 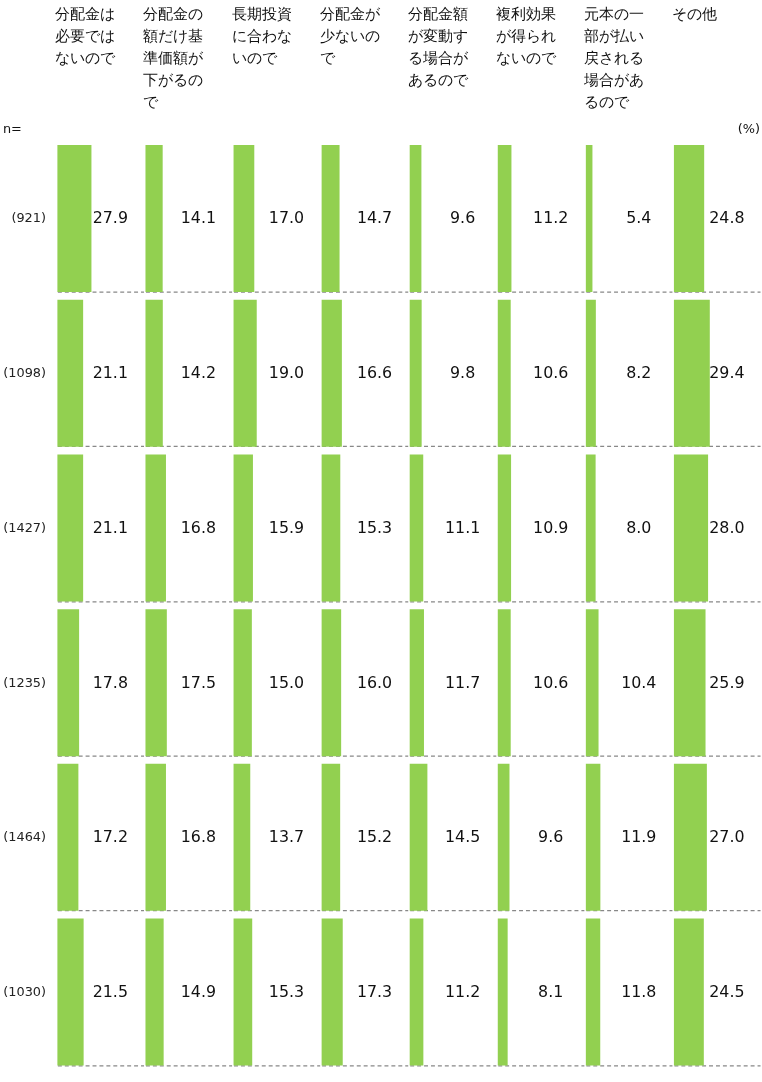 What do you see at coordinates (463, 682) in the screenshot?
I see `data-label: 11.7` at bounding box center [463, 682].